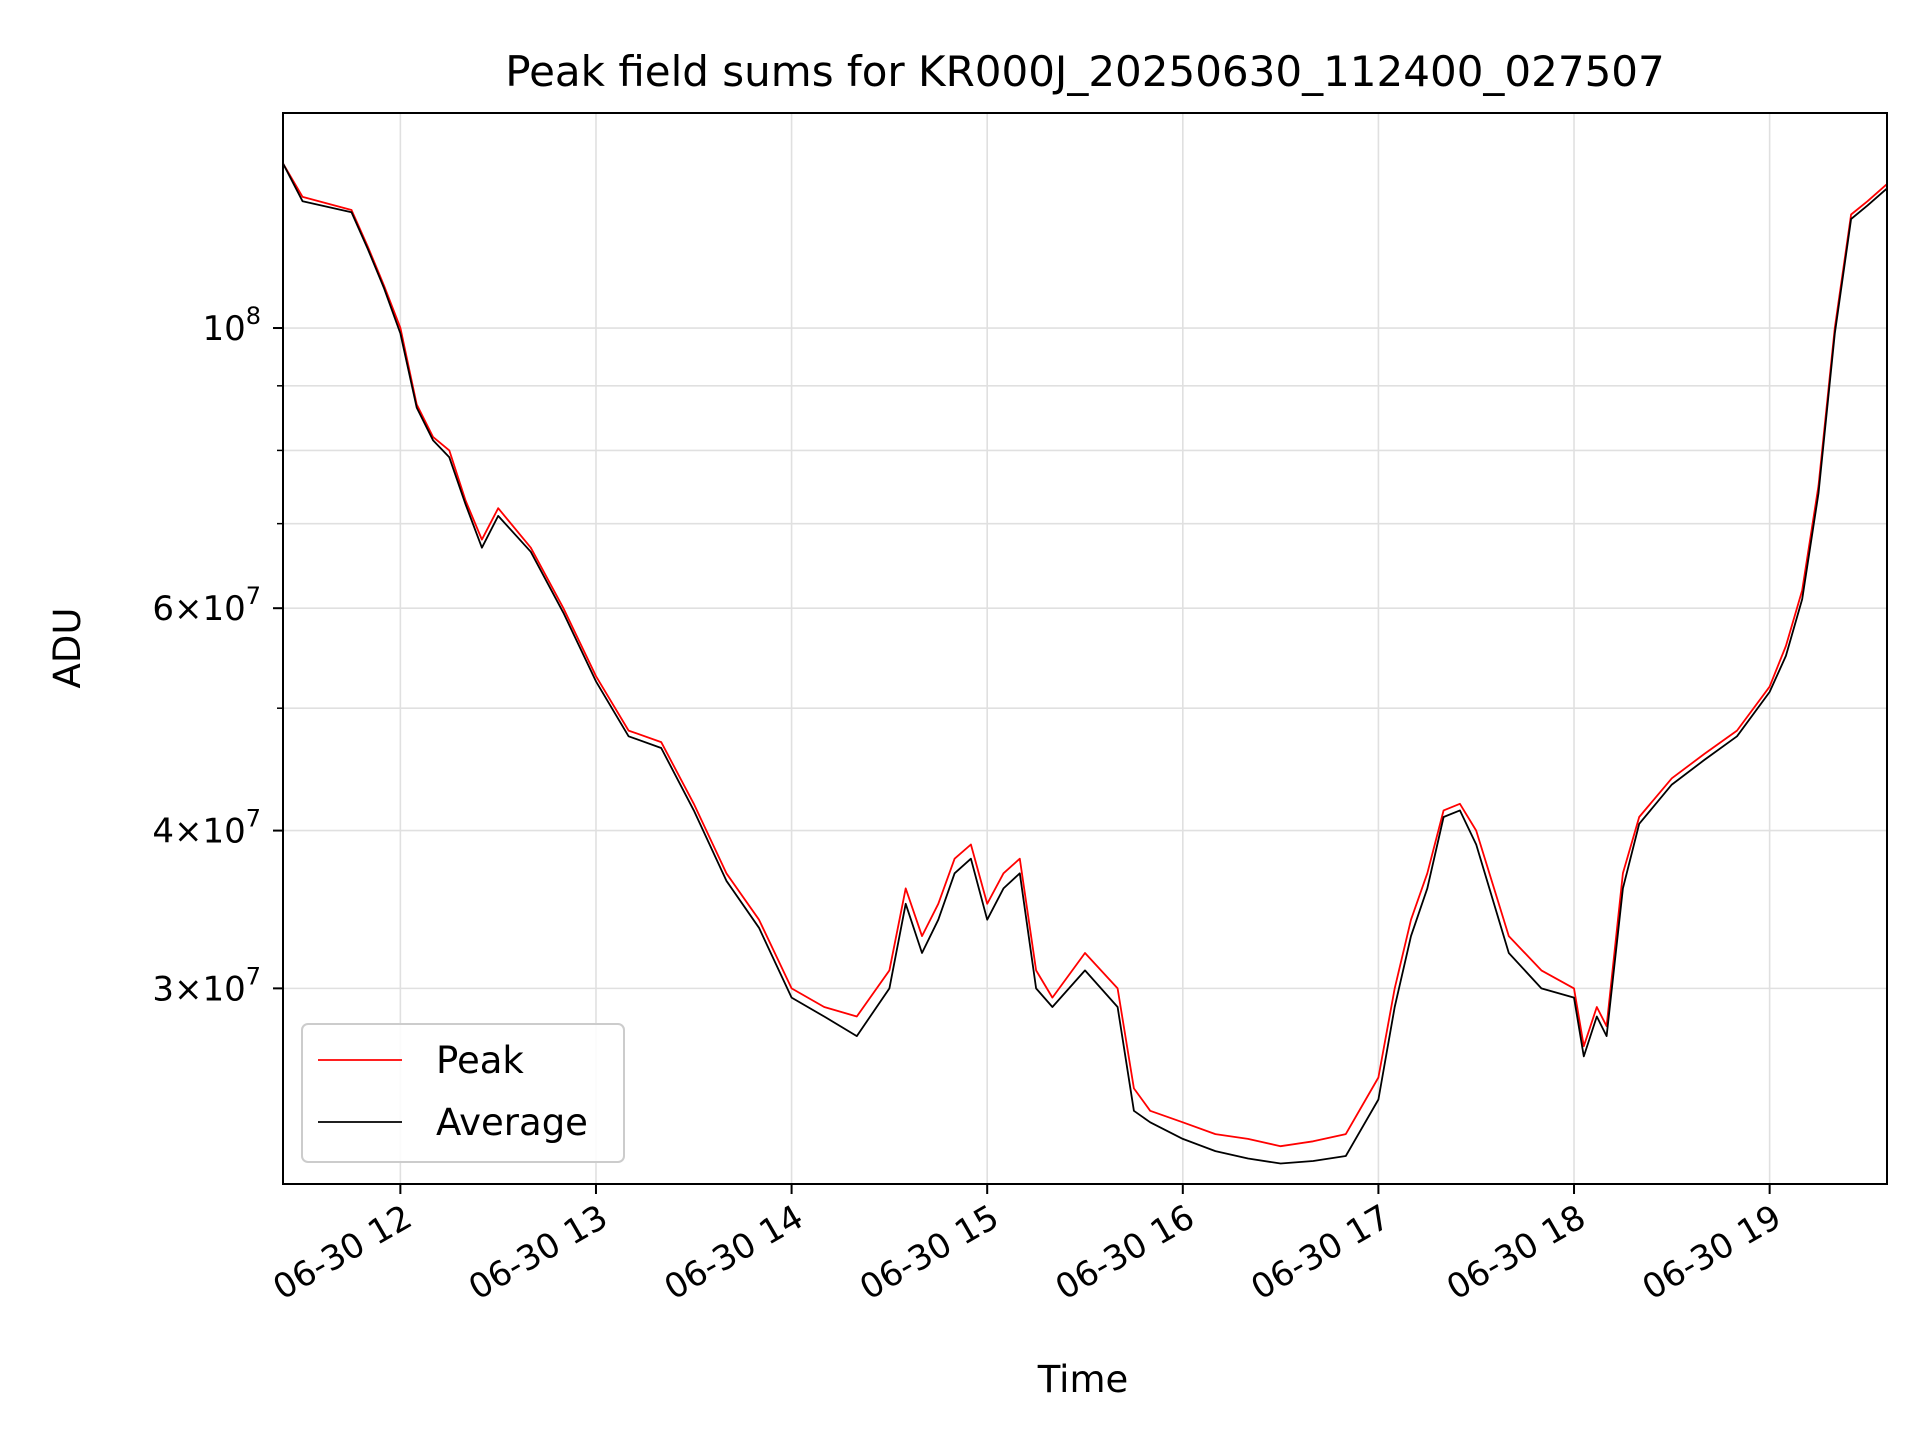 The image size is (1920, 1440). What do you see at coordinates (512, 1122) in the screenshot?
I see `legend-average-label: Average` at bounding box center [512, 1122].